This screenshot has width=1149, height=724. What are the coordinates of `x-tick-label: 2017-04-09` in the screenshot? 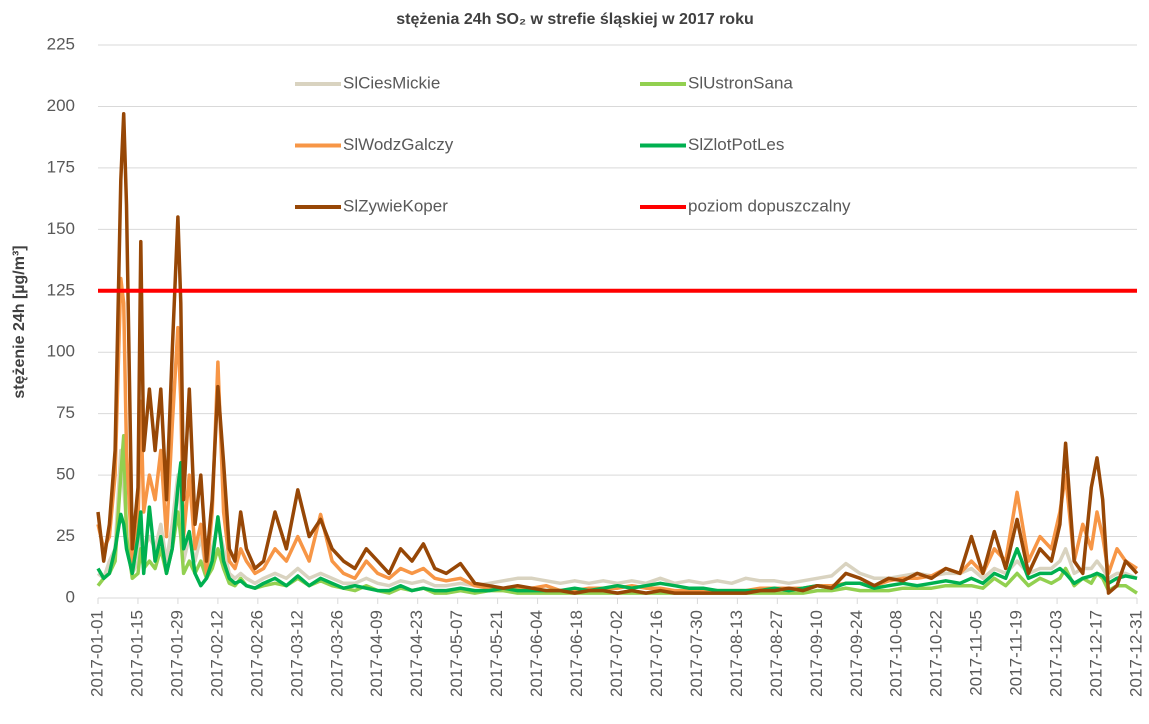 It's located at (376, 653).